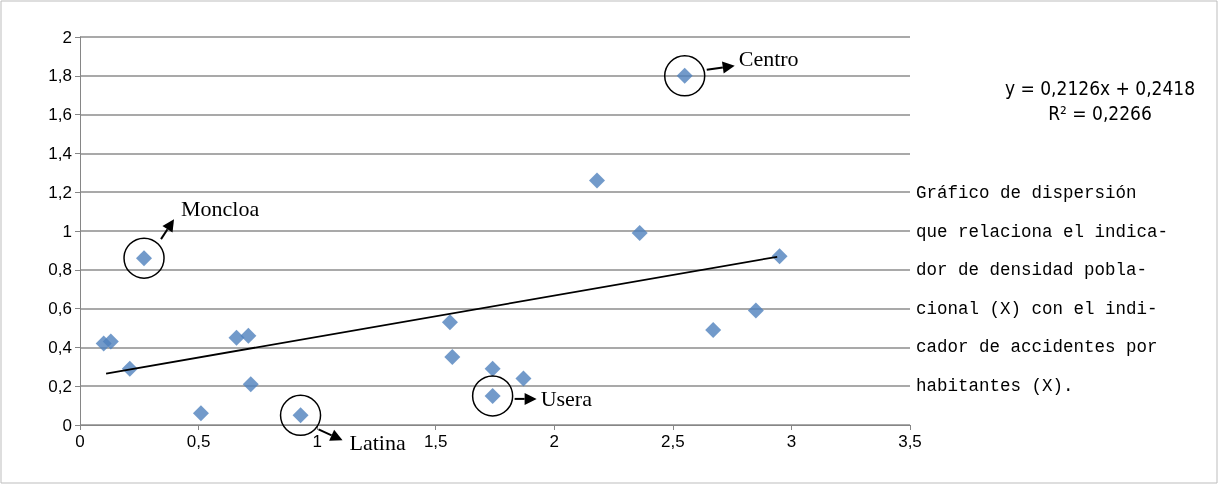 This screenshot has height=484, width=1218. What do you see at coordinates (1100, 113) in the screenshot?
I see `text: R² = 0,2266` at bounding box center [1100, 113].